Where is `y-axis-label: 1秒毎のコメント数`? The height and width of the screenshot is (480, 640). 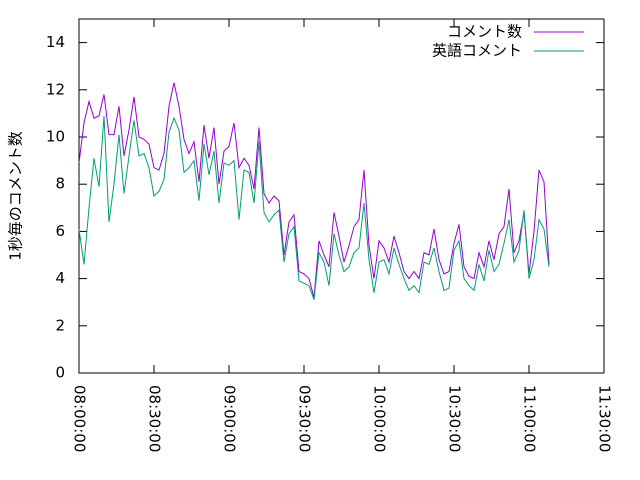 y-axis-label: 1秒毎のコメント数 is located at coordinates (16, 196).